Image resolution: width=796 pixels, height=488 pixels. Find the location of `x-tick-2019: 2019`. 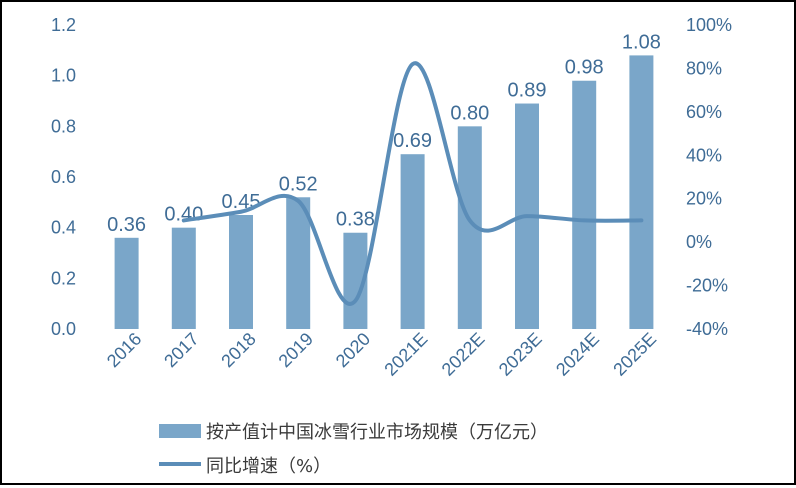

x-tick-2019: 2019 is located at coordinates (296, 350).